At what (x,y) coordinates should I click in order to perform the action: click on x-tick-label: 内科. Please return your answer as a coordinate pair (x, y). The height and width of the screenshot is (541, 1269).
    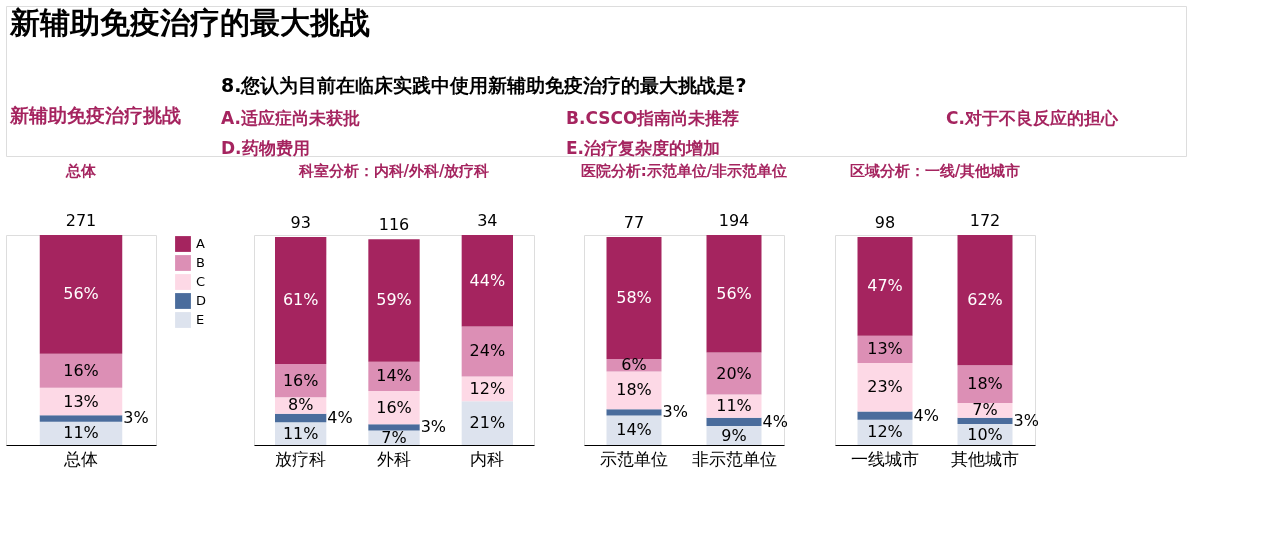
    Looking at the image, I should click on (487, 458).